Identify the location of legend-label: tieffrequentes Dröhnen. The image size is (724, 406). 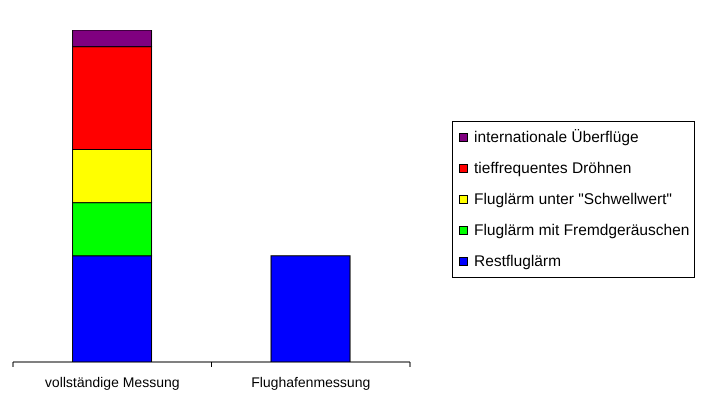
(553, 169).